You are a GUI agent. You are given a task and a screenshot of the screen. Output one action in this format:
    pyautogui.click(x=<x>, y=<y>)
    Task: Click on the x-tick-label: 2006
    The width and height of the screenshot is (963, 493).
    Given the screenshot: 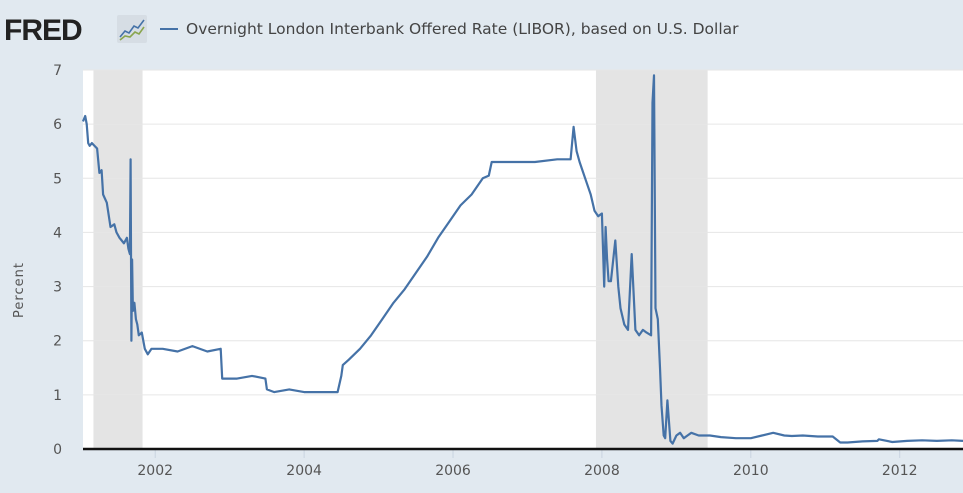 What is the action you would take?
    pyautogui.click(x=453, y=471)
    